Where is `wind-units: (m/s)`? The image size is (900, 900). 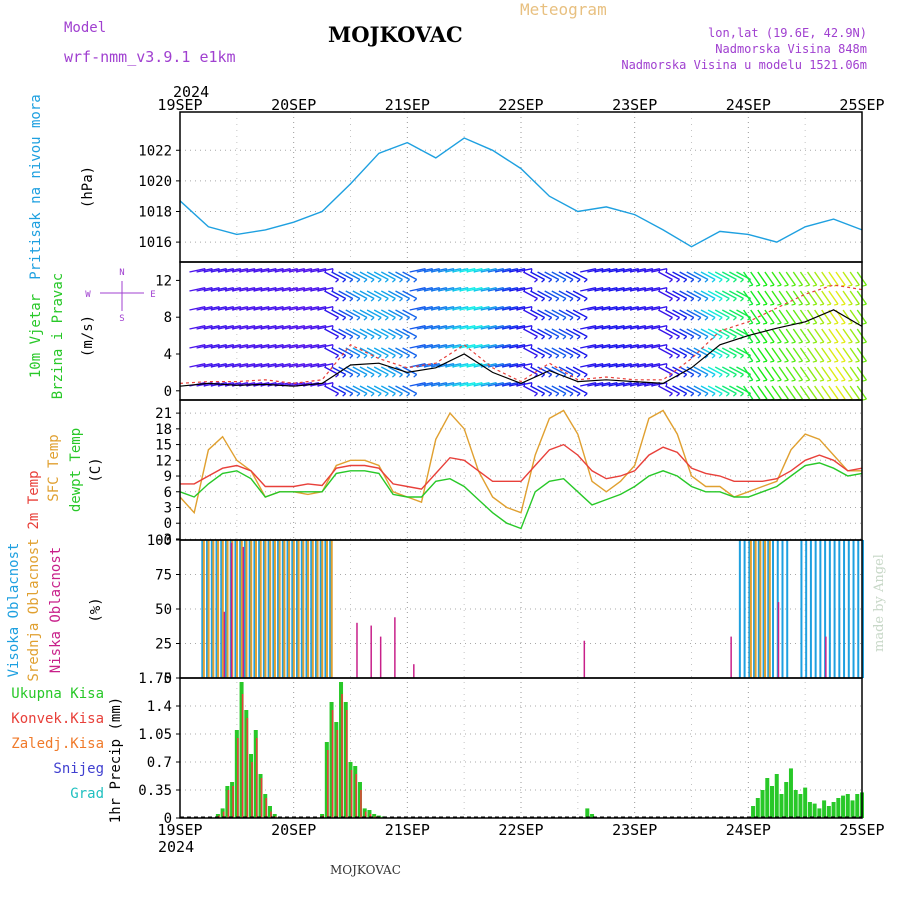
wind-units: (m/s) is located at coordinates (88, 336).